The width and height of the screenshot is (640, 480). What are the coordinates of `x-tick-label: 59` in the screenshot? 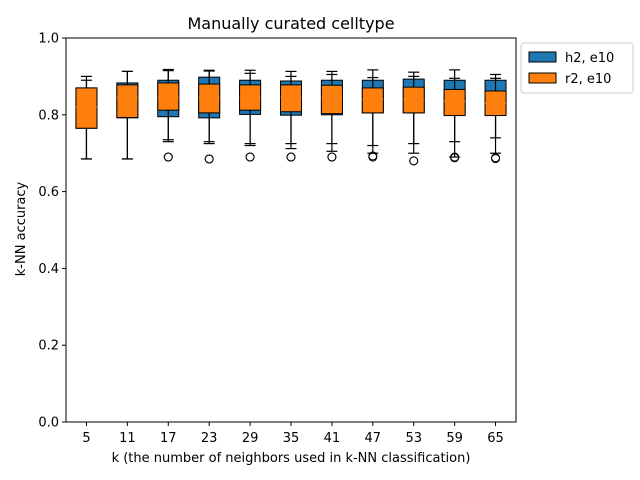 It's located at (454, 438).